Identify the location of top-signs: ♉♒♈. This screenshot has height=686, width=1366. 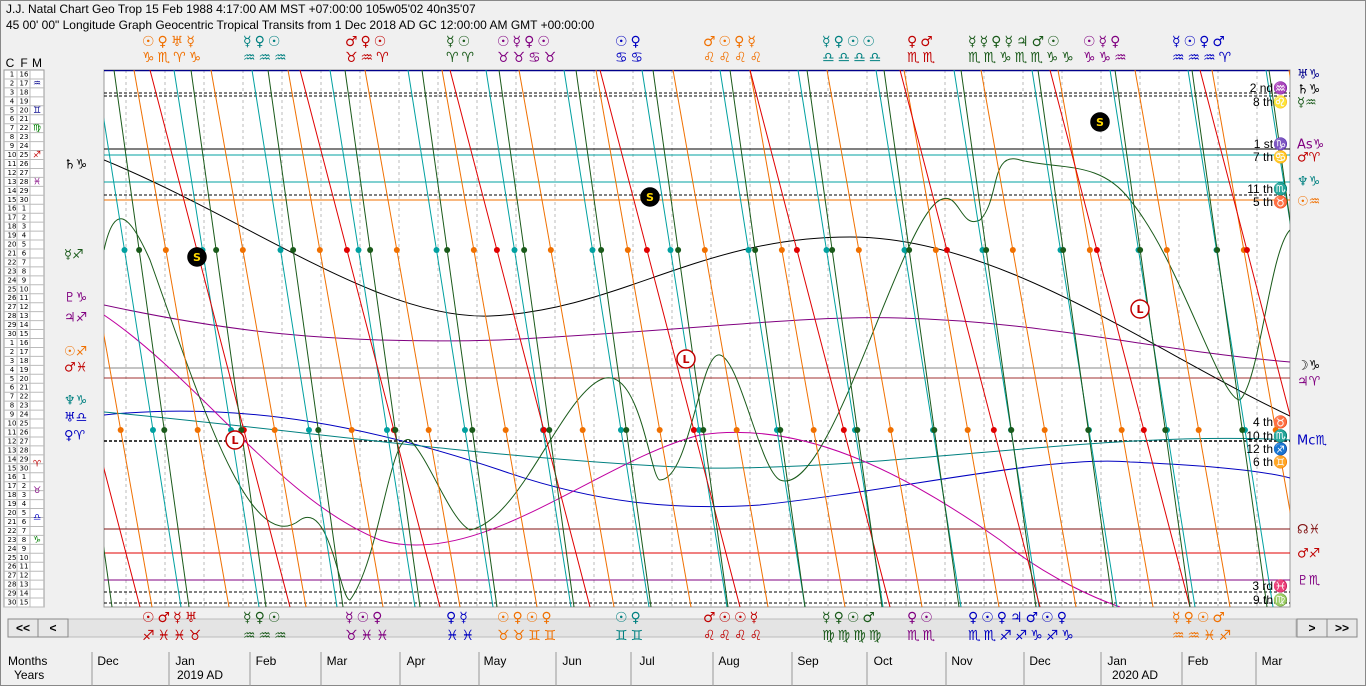
(368, 58).